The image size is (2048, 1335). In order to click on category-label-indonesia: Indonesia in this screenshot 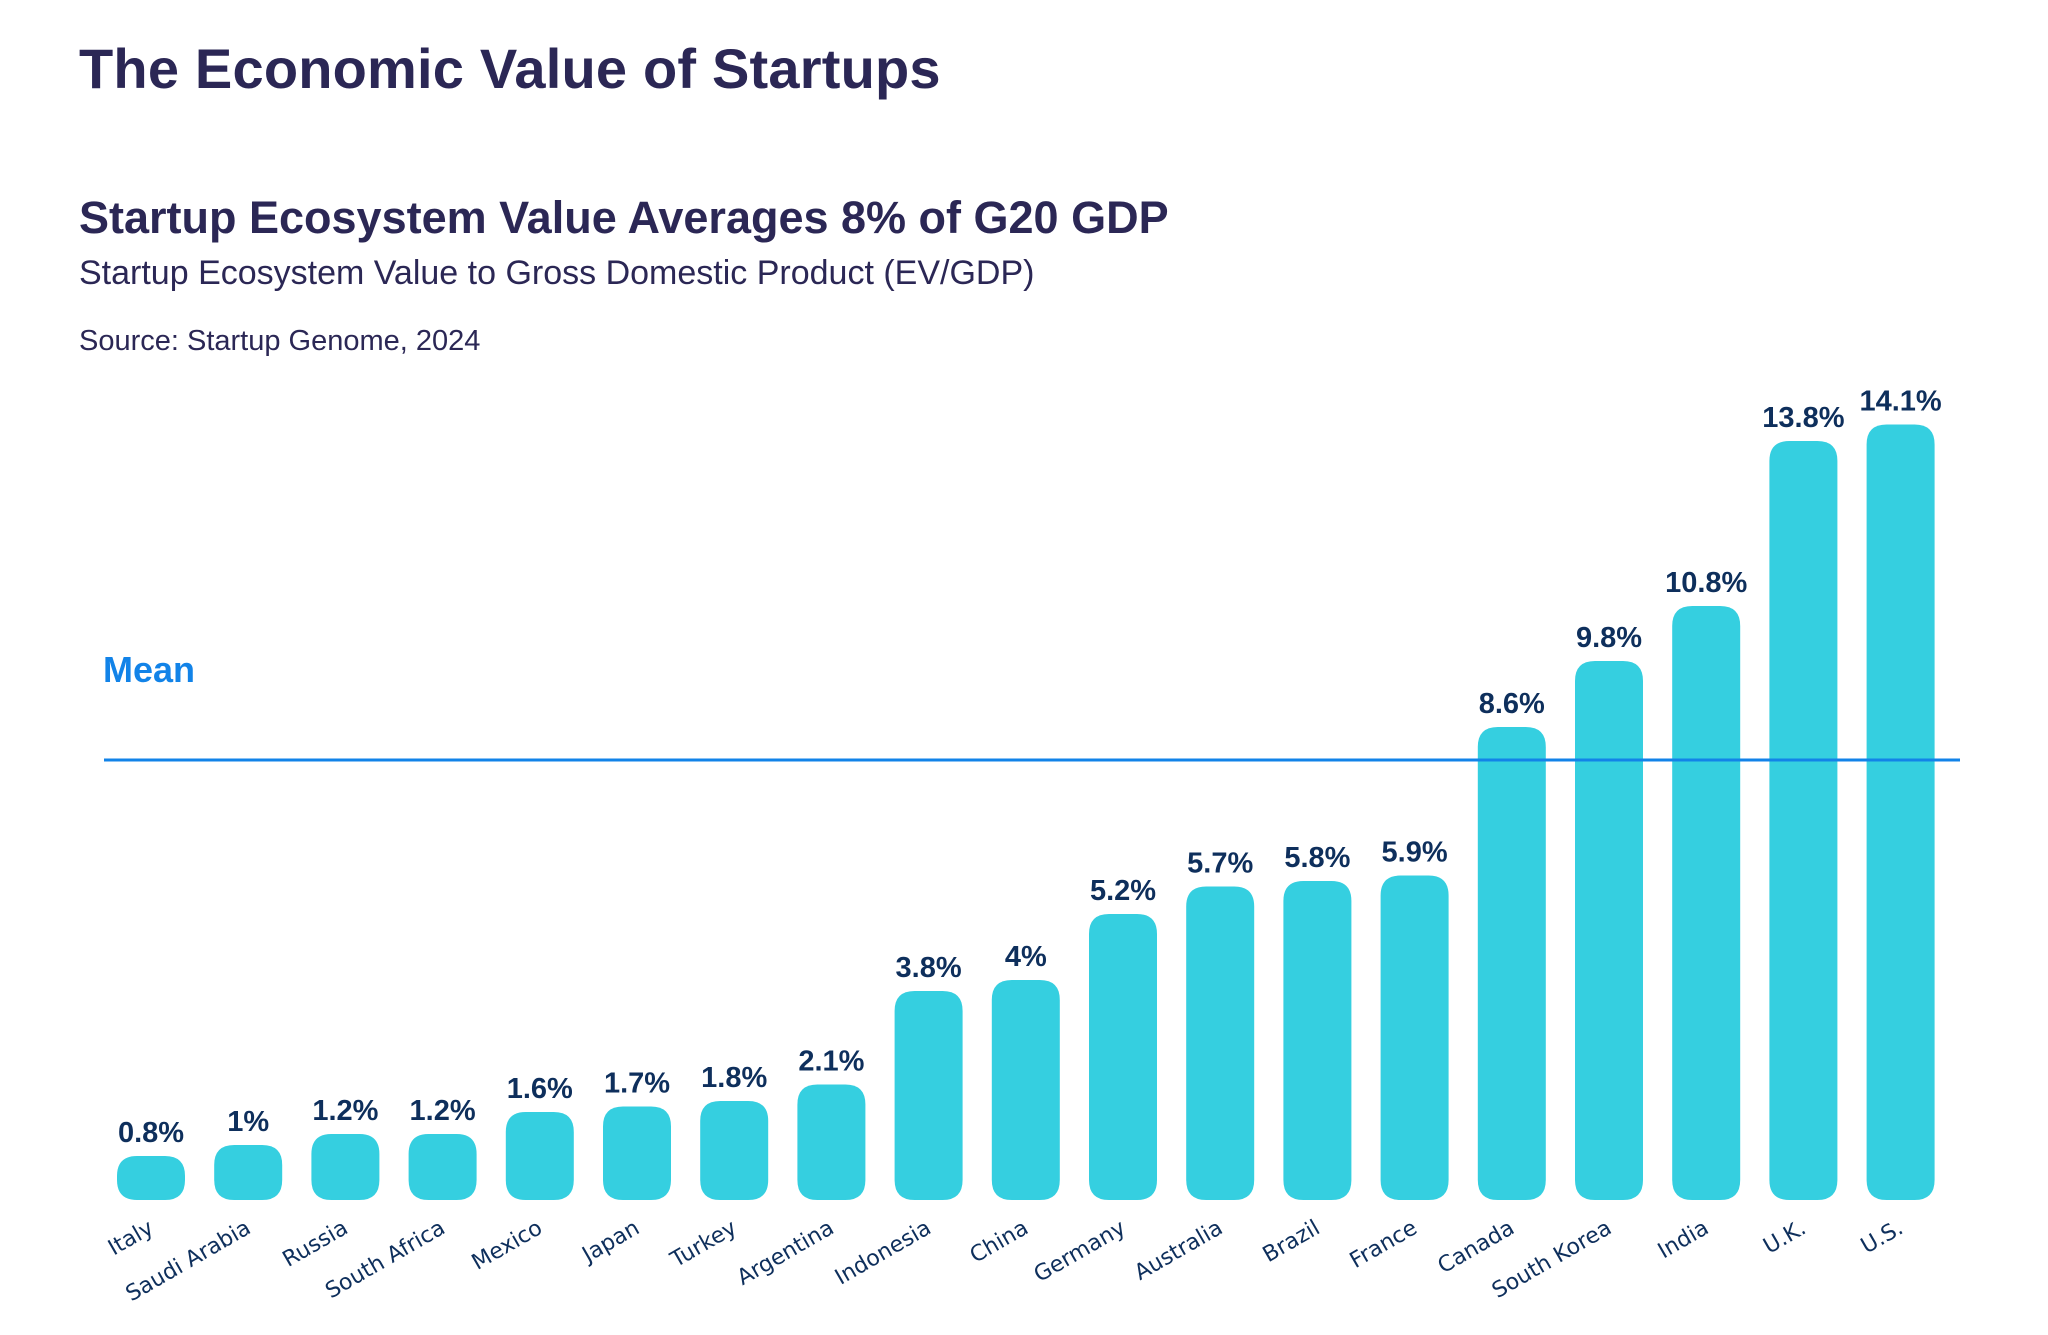, I will do `click(883, 1253)`.